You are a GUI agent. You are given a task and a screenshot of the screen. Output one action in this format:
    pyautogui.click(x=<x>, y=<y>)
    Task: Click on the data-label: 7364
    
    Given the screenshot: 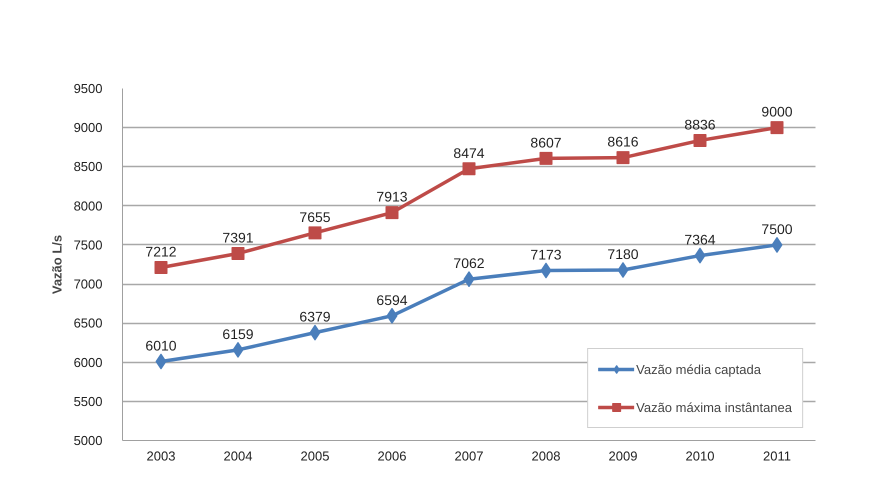 What is the action you would take?
    pyautogui.click(x=700, y=240)
    